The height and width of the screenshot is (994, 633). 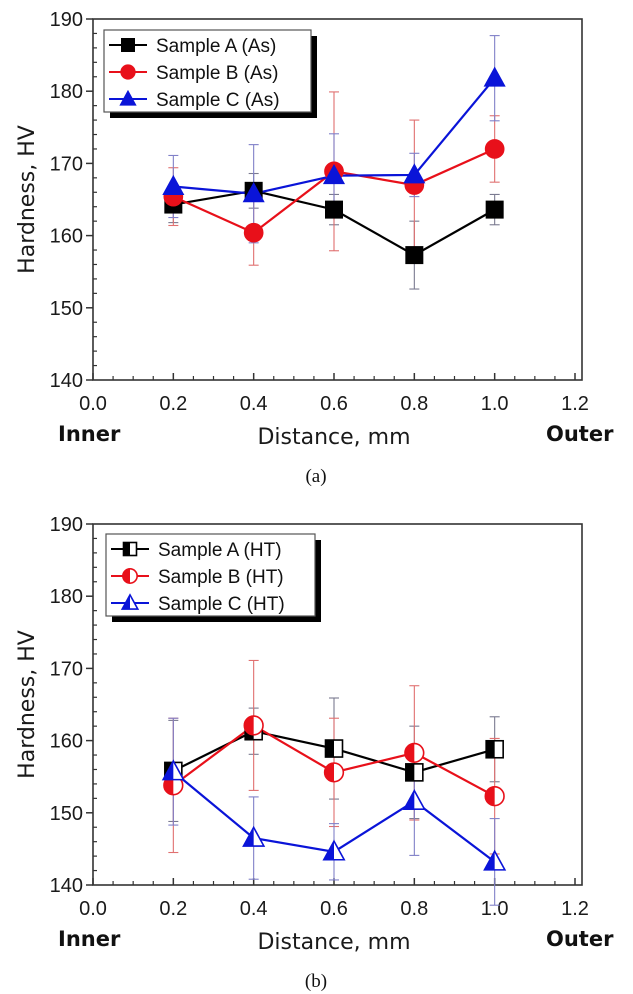 I want to click on caption-b: (b), so click(x=316, y=981).